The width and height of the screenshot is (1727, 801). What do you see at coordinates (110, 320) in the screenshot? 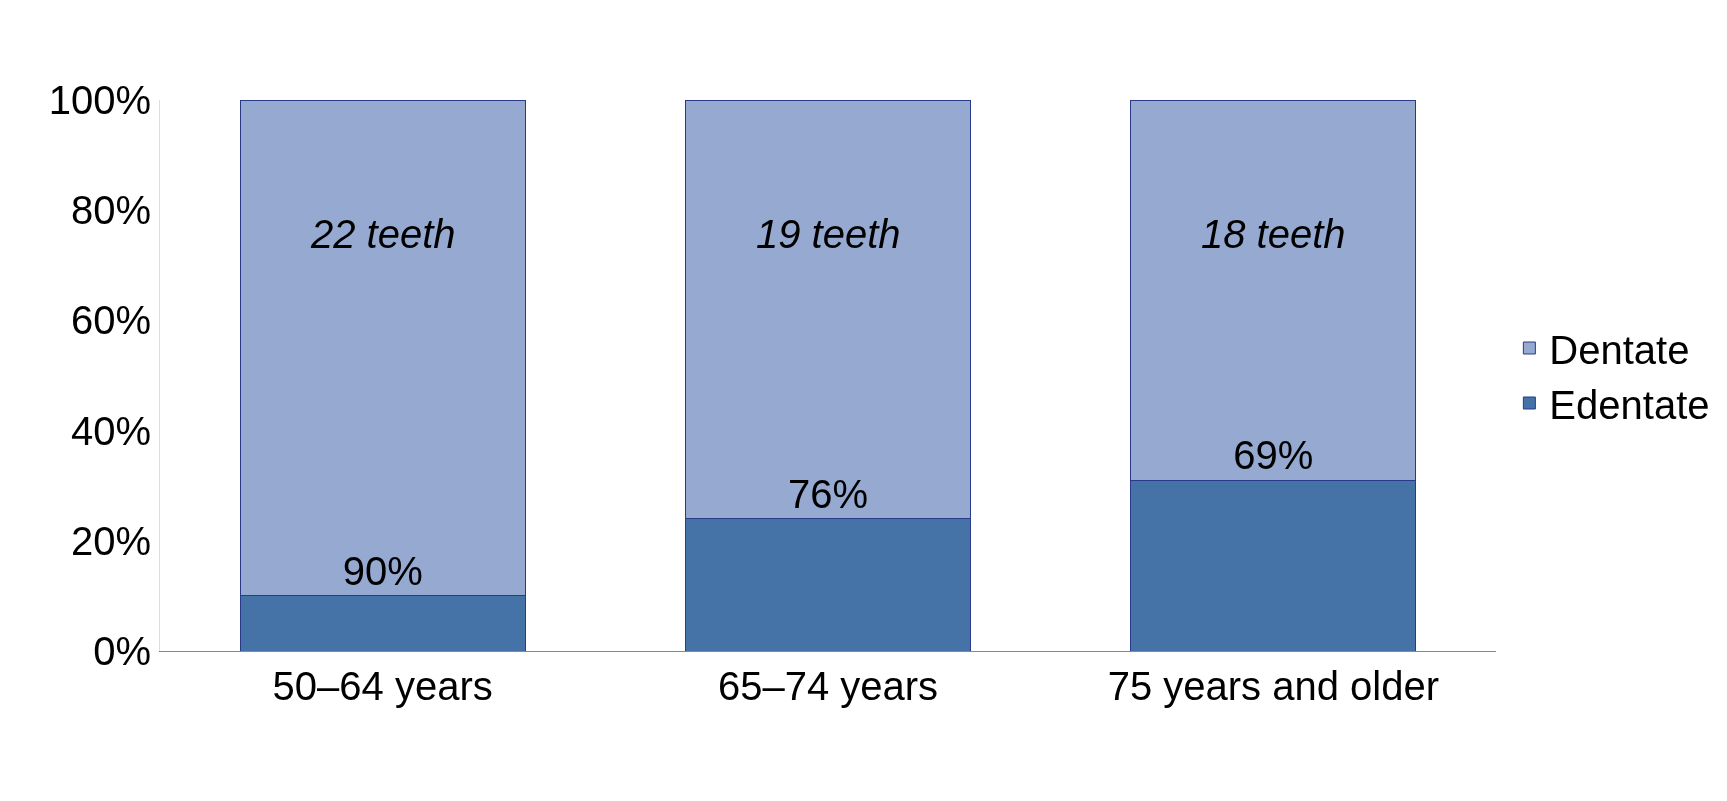
I see `y-tick-label: 60%` at bounding box center [110, 320].